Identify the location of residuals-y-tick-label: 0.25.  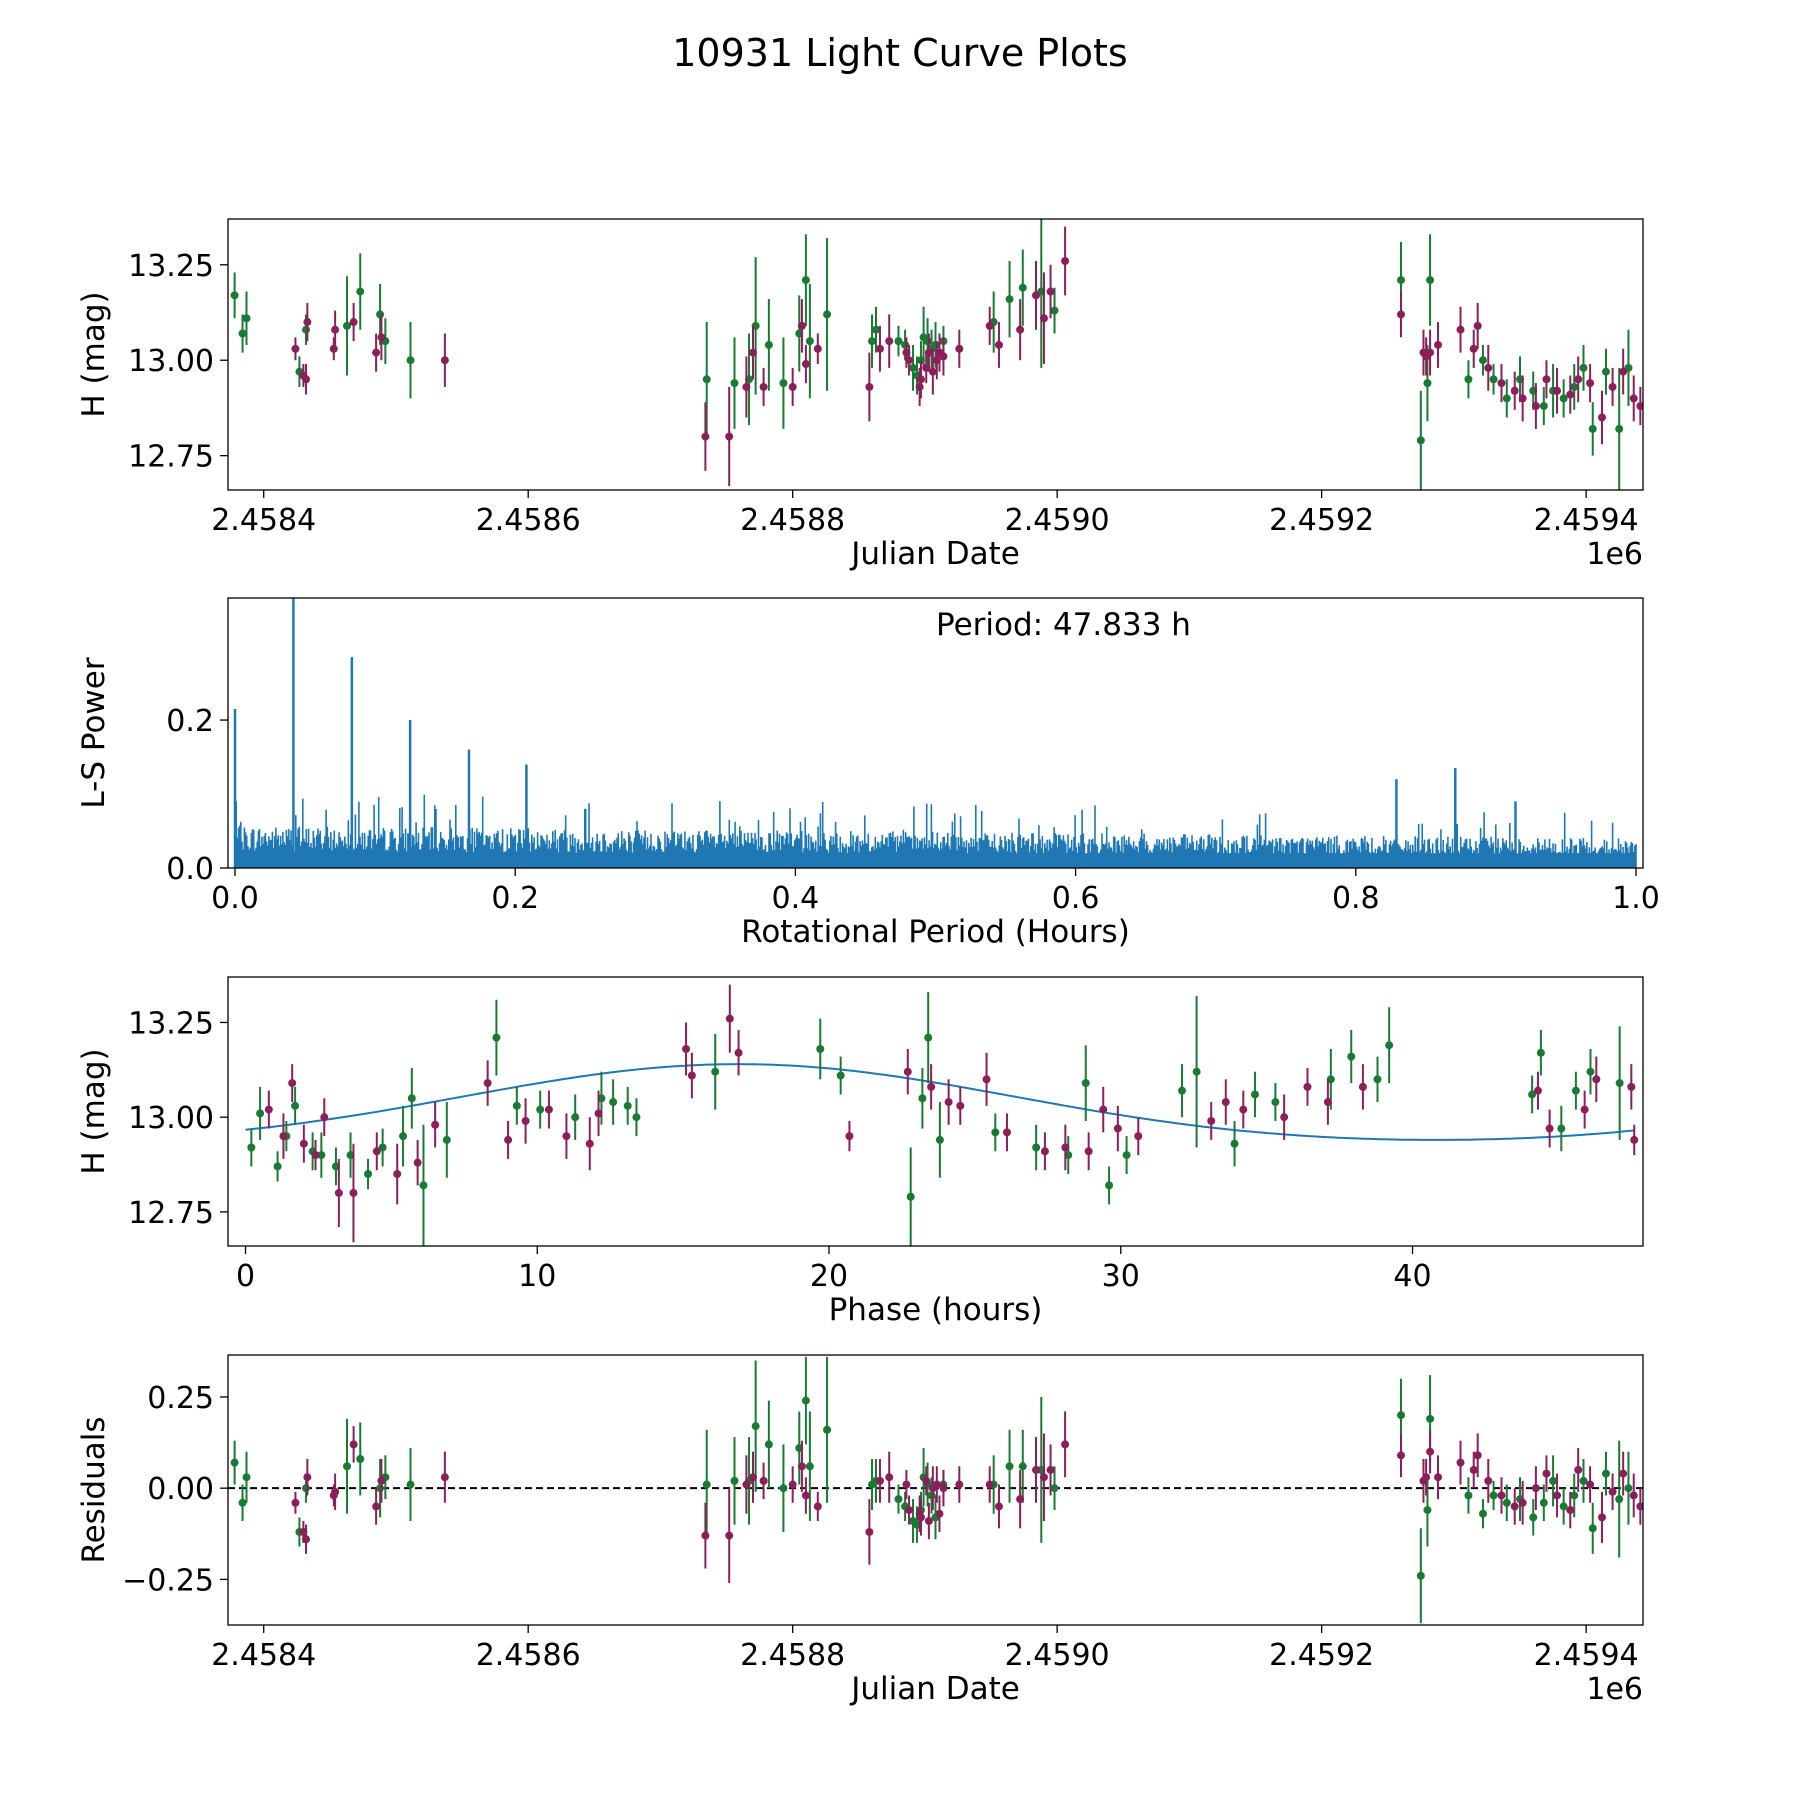
(180, 1398).